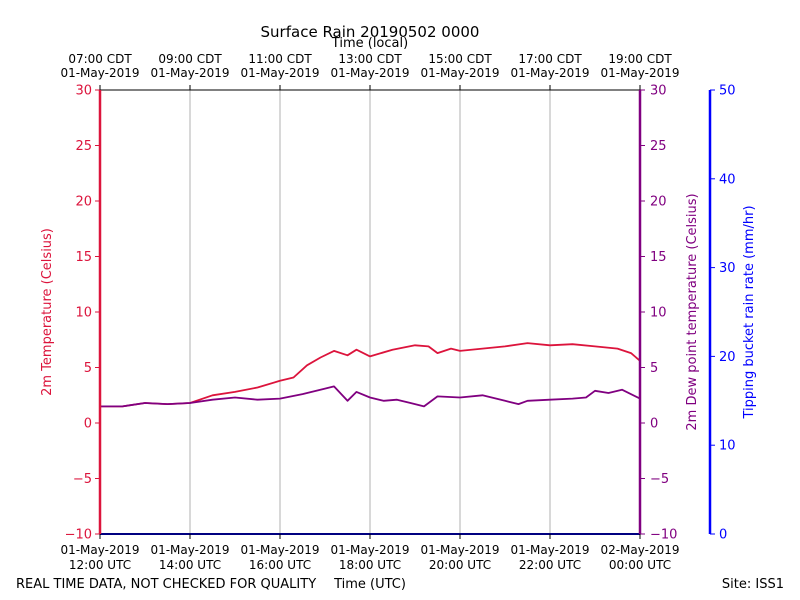  I want to click on top-tick-time: 13:00 CDT, so click(370, 59).